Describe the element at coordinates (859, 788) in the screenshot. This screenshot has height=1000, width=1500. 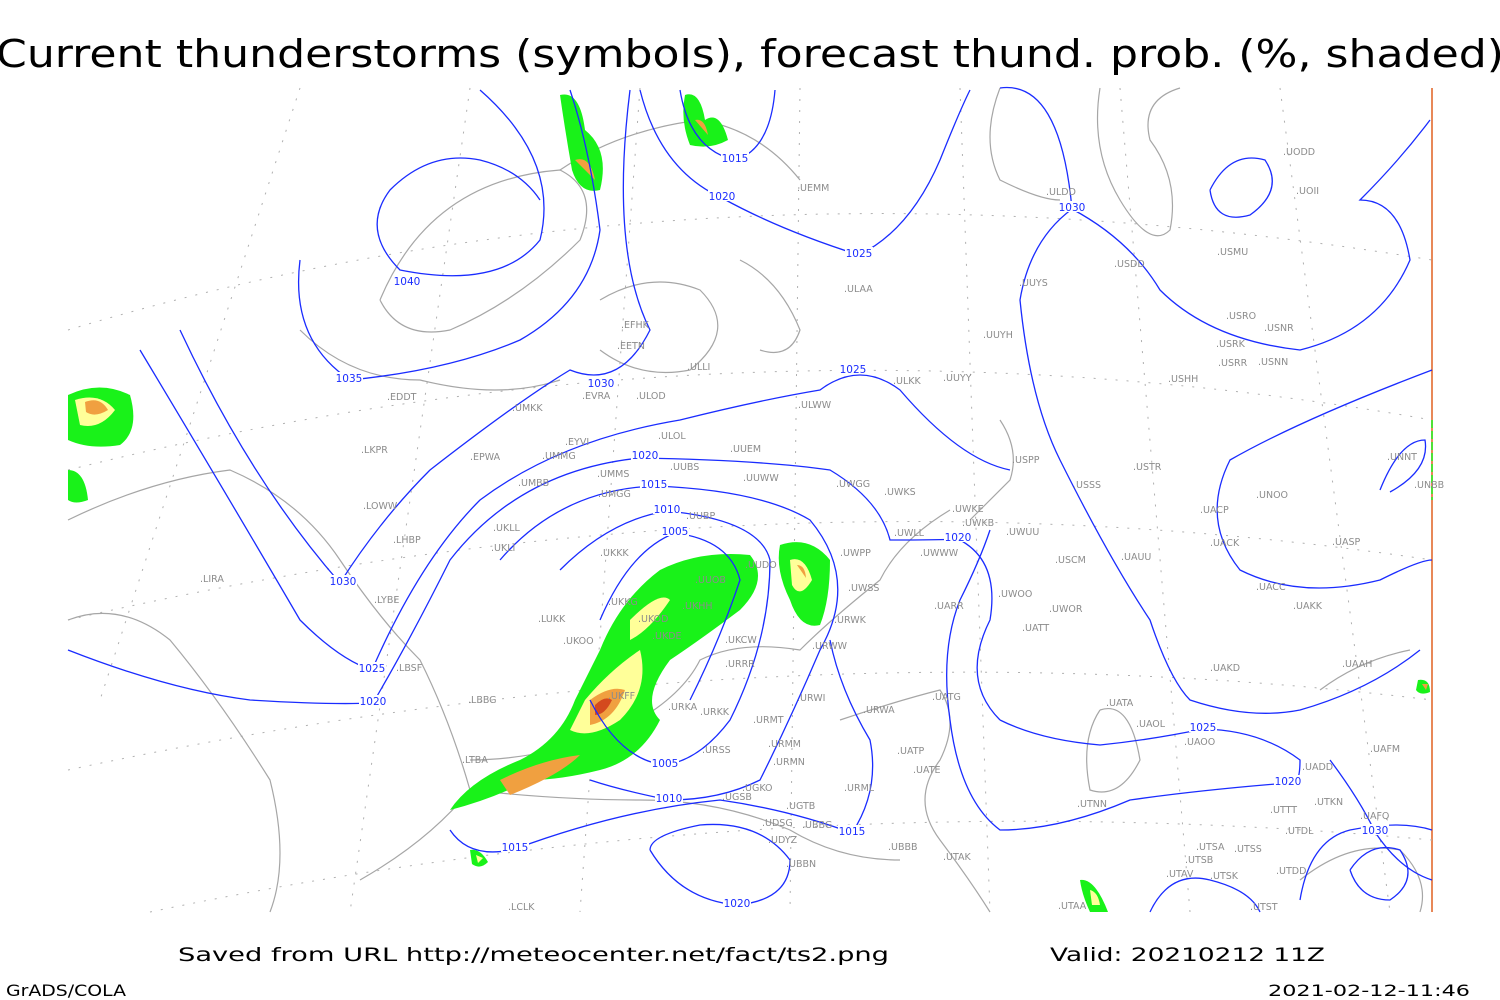
I see `station-label: .URML` at that location.